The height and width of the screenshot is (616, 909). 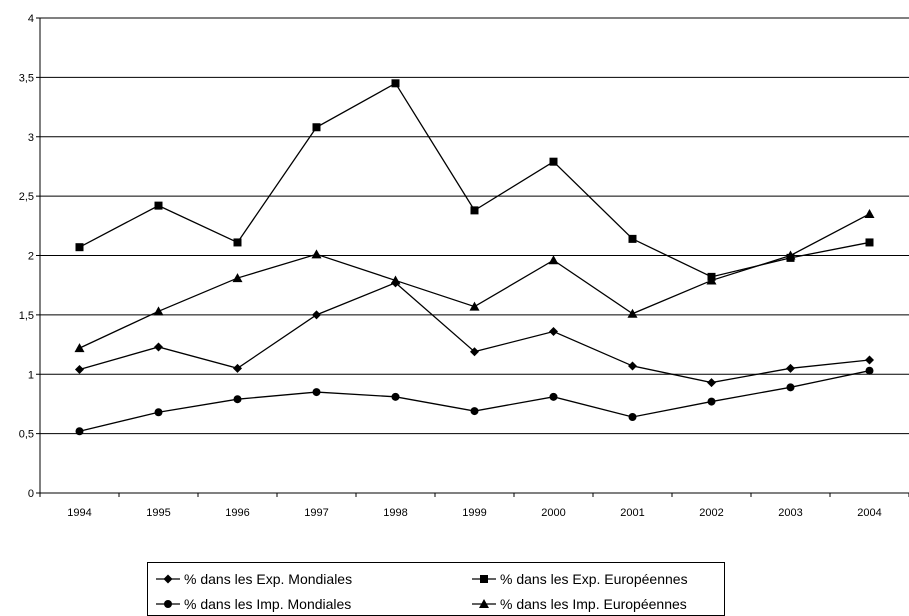 I want to click on x-tick-label: 1997, so click(x=316, y=513).